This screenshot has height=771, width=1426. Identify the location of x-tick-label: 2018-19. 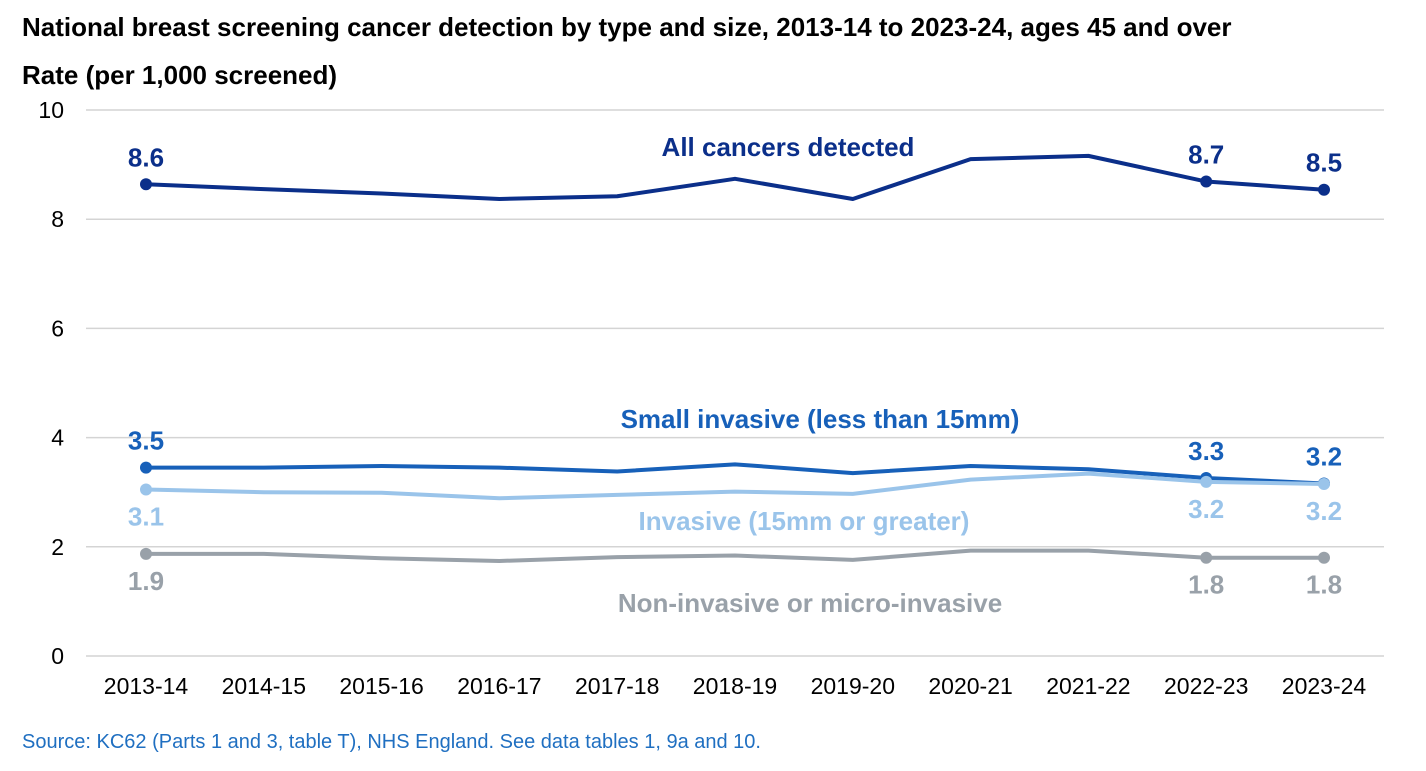
(735, 686).